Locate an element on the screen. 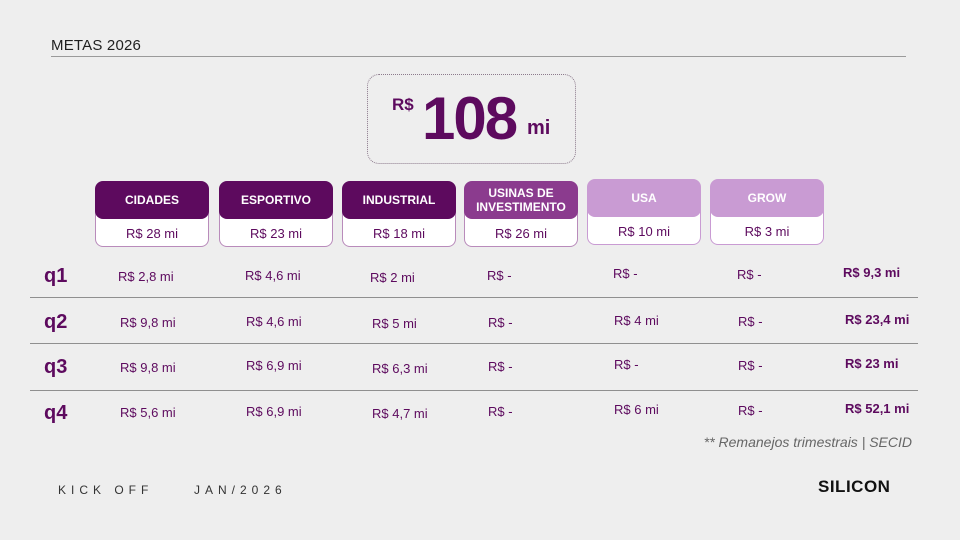 The width and height of the screenshot is (960, 540). segment-usa: USA R$ 10 mi is located at coordinates (644, 212).